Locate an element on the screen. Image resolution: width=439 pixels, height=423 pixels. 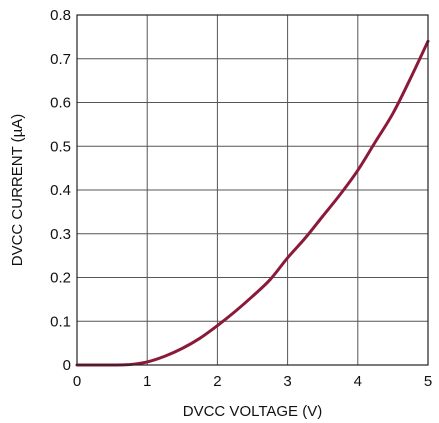
y-axis-title: DVCC CURRENT (µA) is located at coordinates (17, 190).